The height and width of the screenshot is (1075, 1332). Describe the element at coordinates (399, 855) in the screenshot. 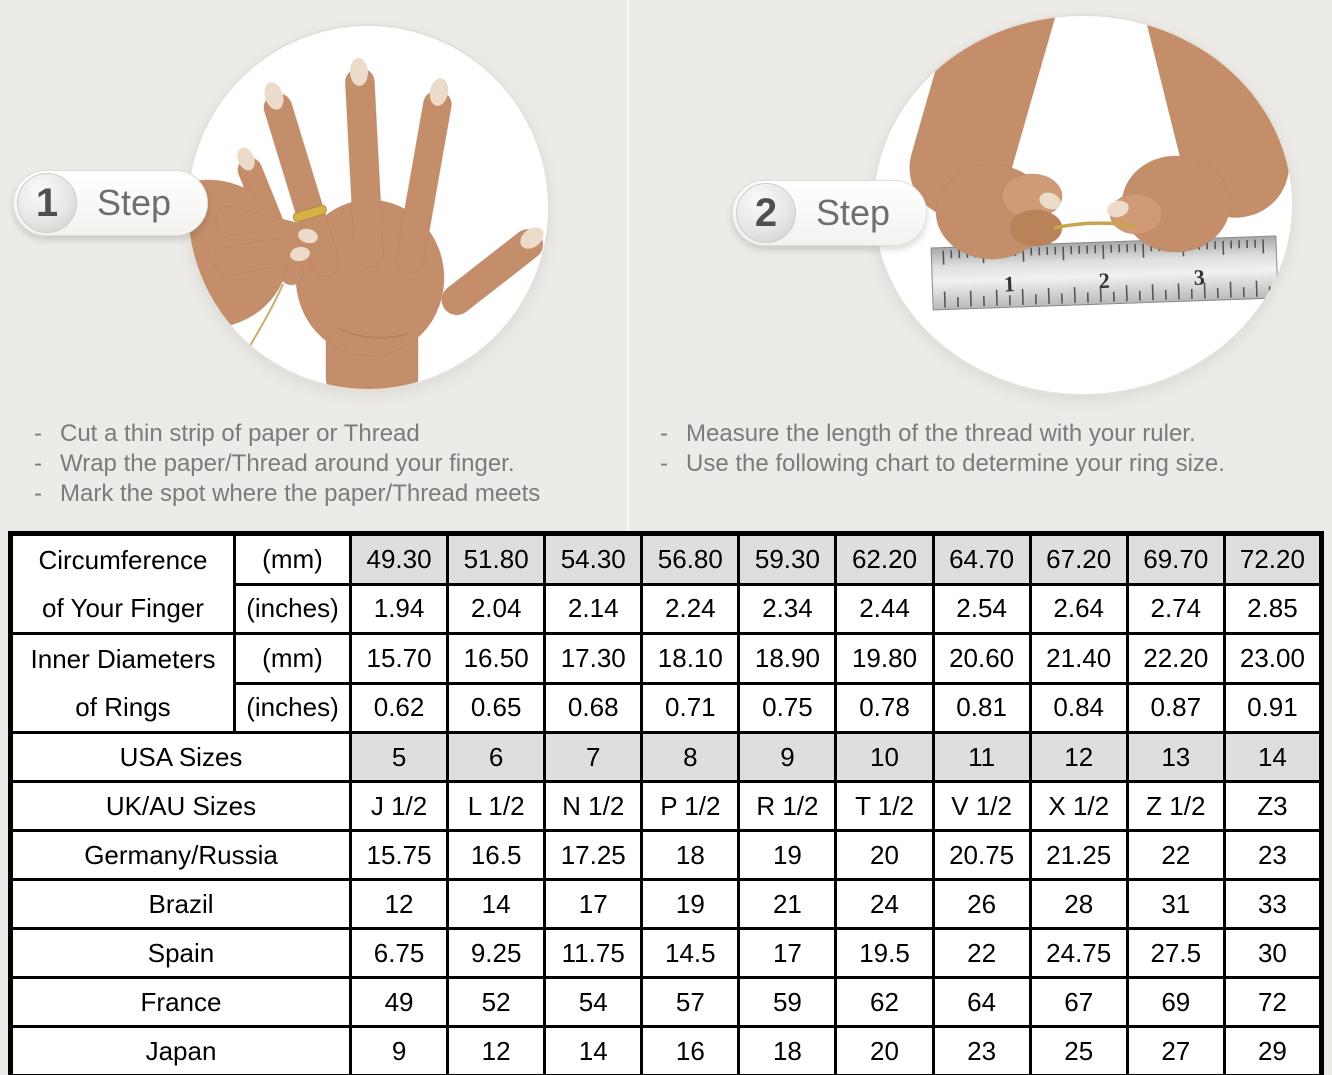

I see `value-cell: 15.75` at that location.